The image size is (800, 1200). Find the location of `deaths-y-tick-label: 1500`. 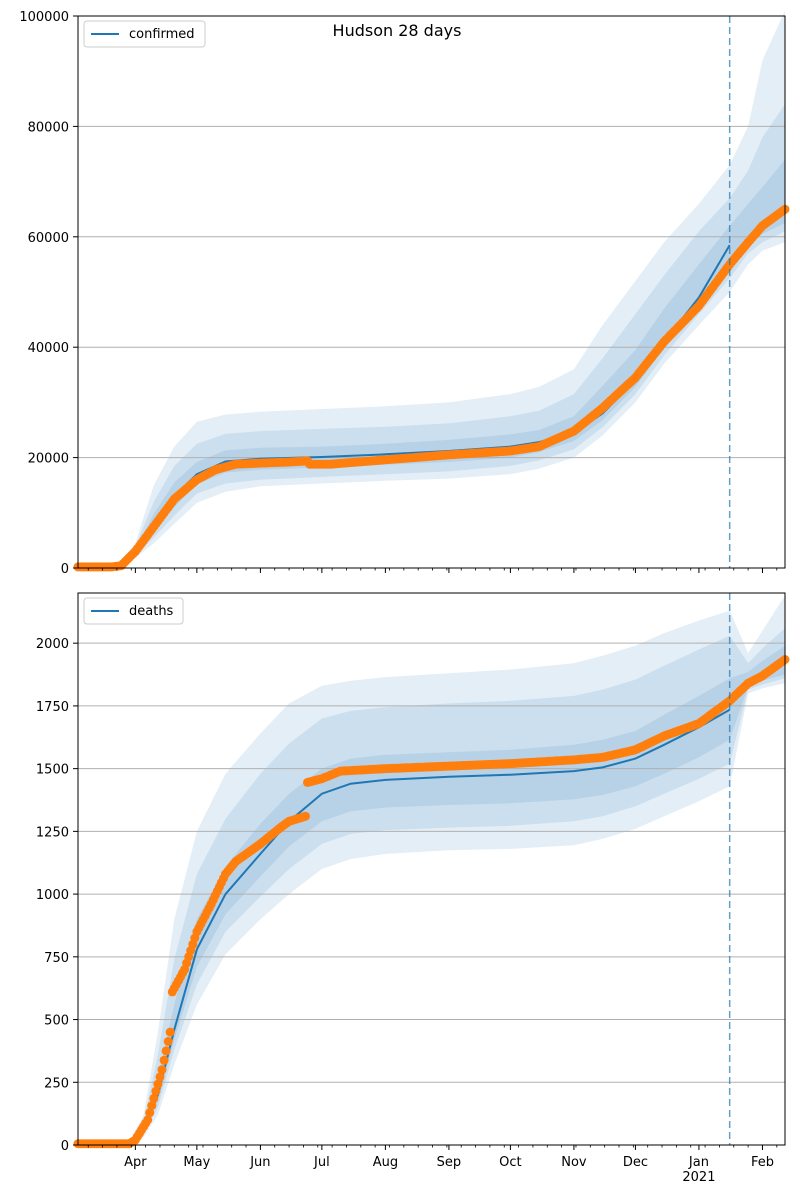

deaths-y-tick-label: 1500 is located at coordinates (52, 770).